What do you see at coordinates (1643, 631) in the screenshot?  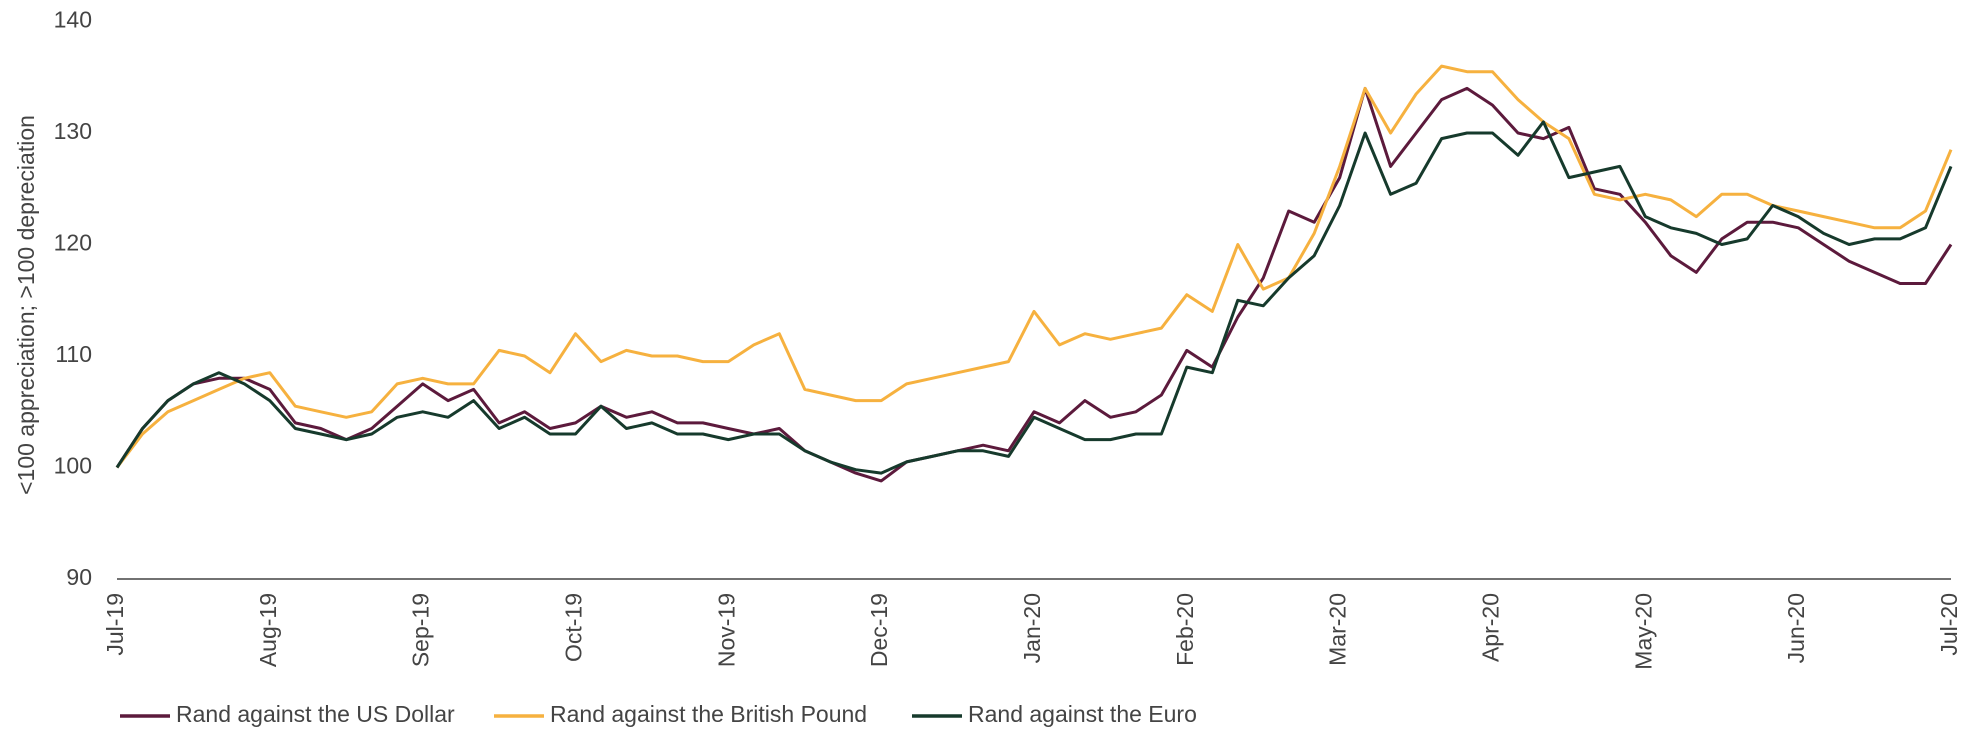 I see `x-tick-label: May-20` at bounding box center [1643, 631].